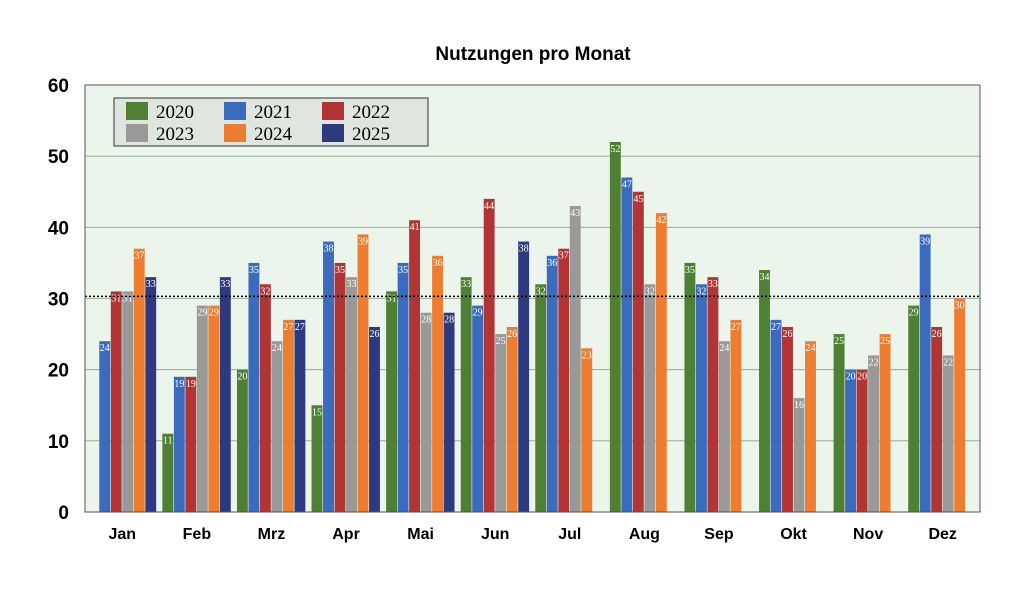  I want to click on bar-value-label: 43, so click(575, 213).